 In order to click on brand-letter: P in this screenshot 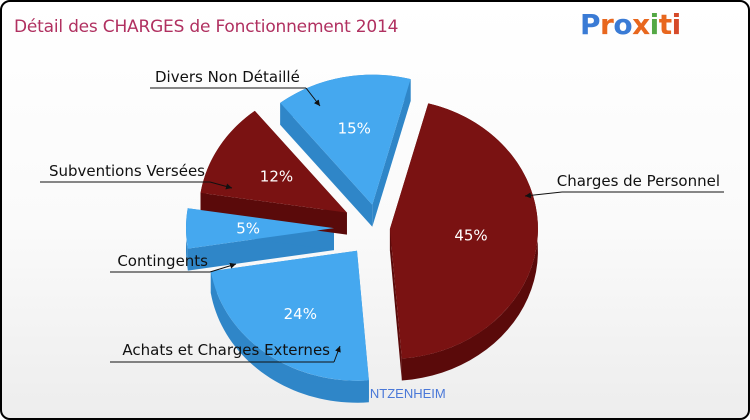, I will do `click(590, 24)`.